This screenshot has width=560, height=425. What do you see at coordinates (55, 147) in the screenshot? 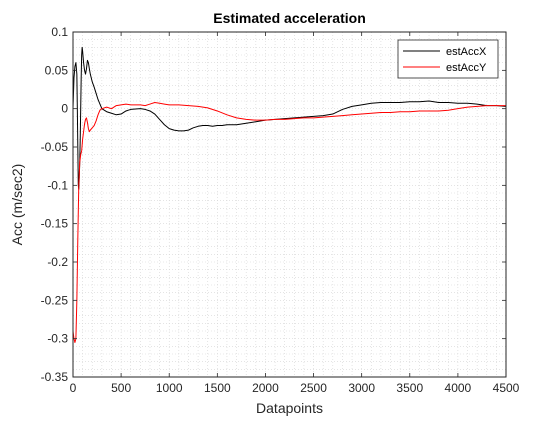
I see `y-tick-label: -0.05` at bounding box center [55, 147].